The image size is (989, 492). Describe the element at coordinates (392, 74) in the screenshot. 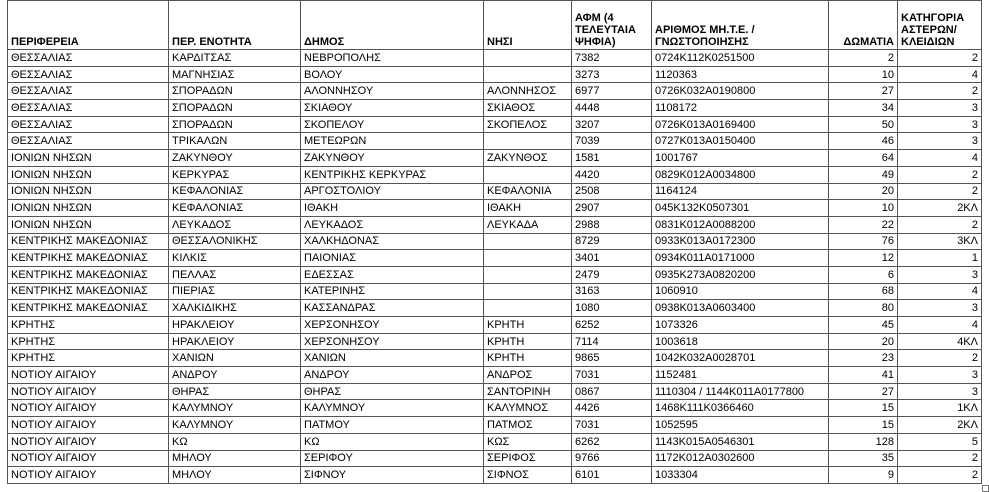

I see `cell-municipality: ΒΟΛΟΥ` at that location.